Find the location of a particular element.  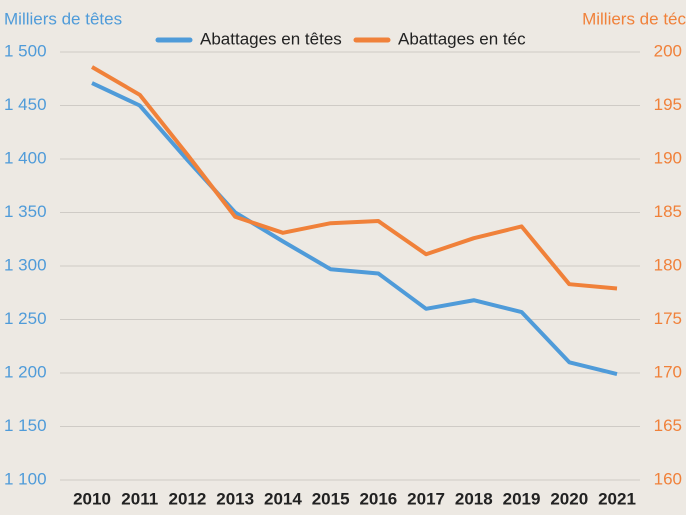

y-tick-label: 1 450 is located at coordinates (25, 104).